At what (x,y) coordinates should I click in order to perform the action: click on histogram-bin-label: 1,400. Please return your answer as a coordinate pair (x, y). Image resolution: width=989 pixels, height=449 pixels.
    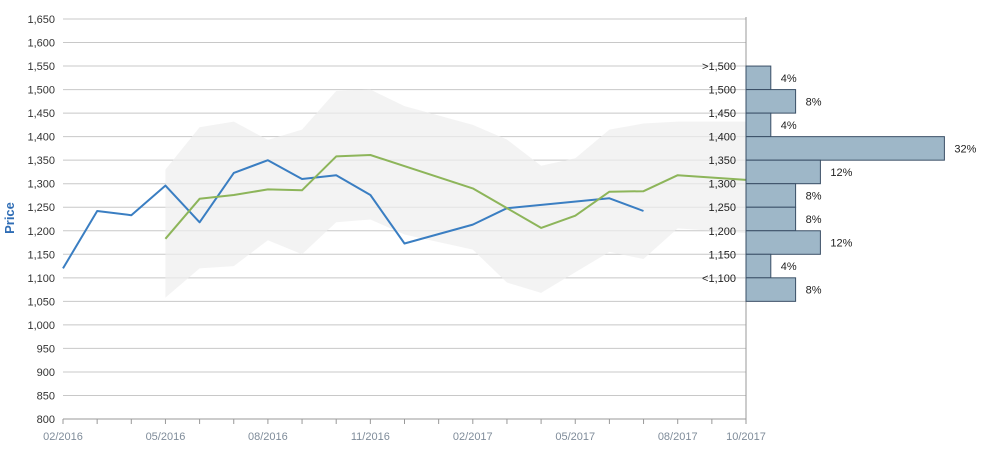
    Looking at the image, I should click on (722, 138).